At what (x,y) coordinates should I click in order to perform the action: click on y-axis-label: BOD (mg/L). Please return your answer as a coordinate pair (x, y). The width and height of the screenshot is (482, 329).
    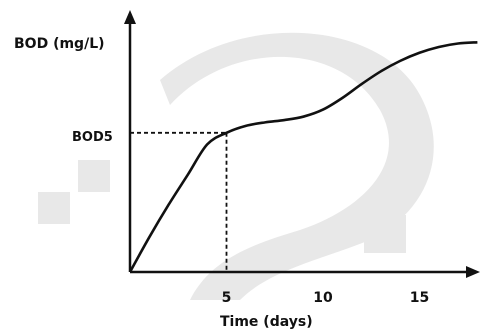
    Looking at the image, I should click on (59, 44).